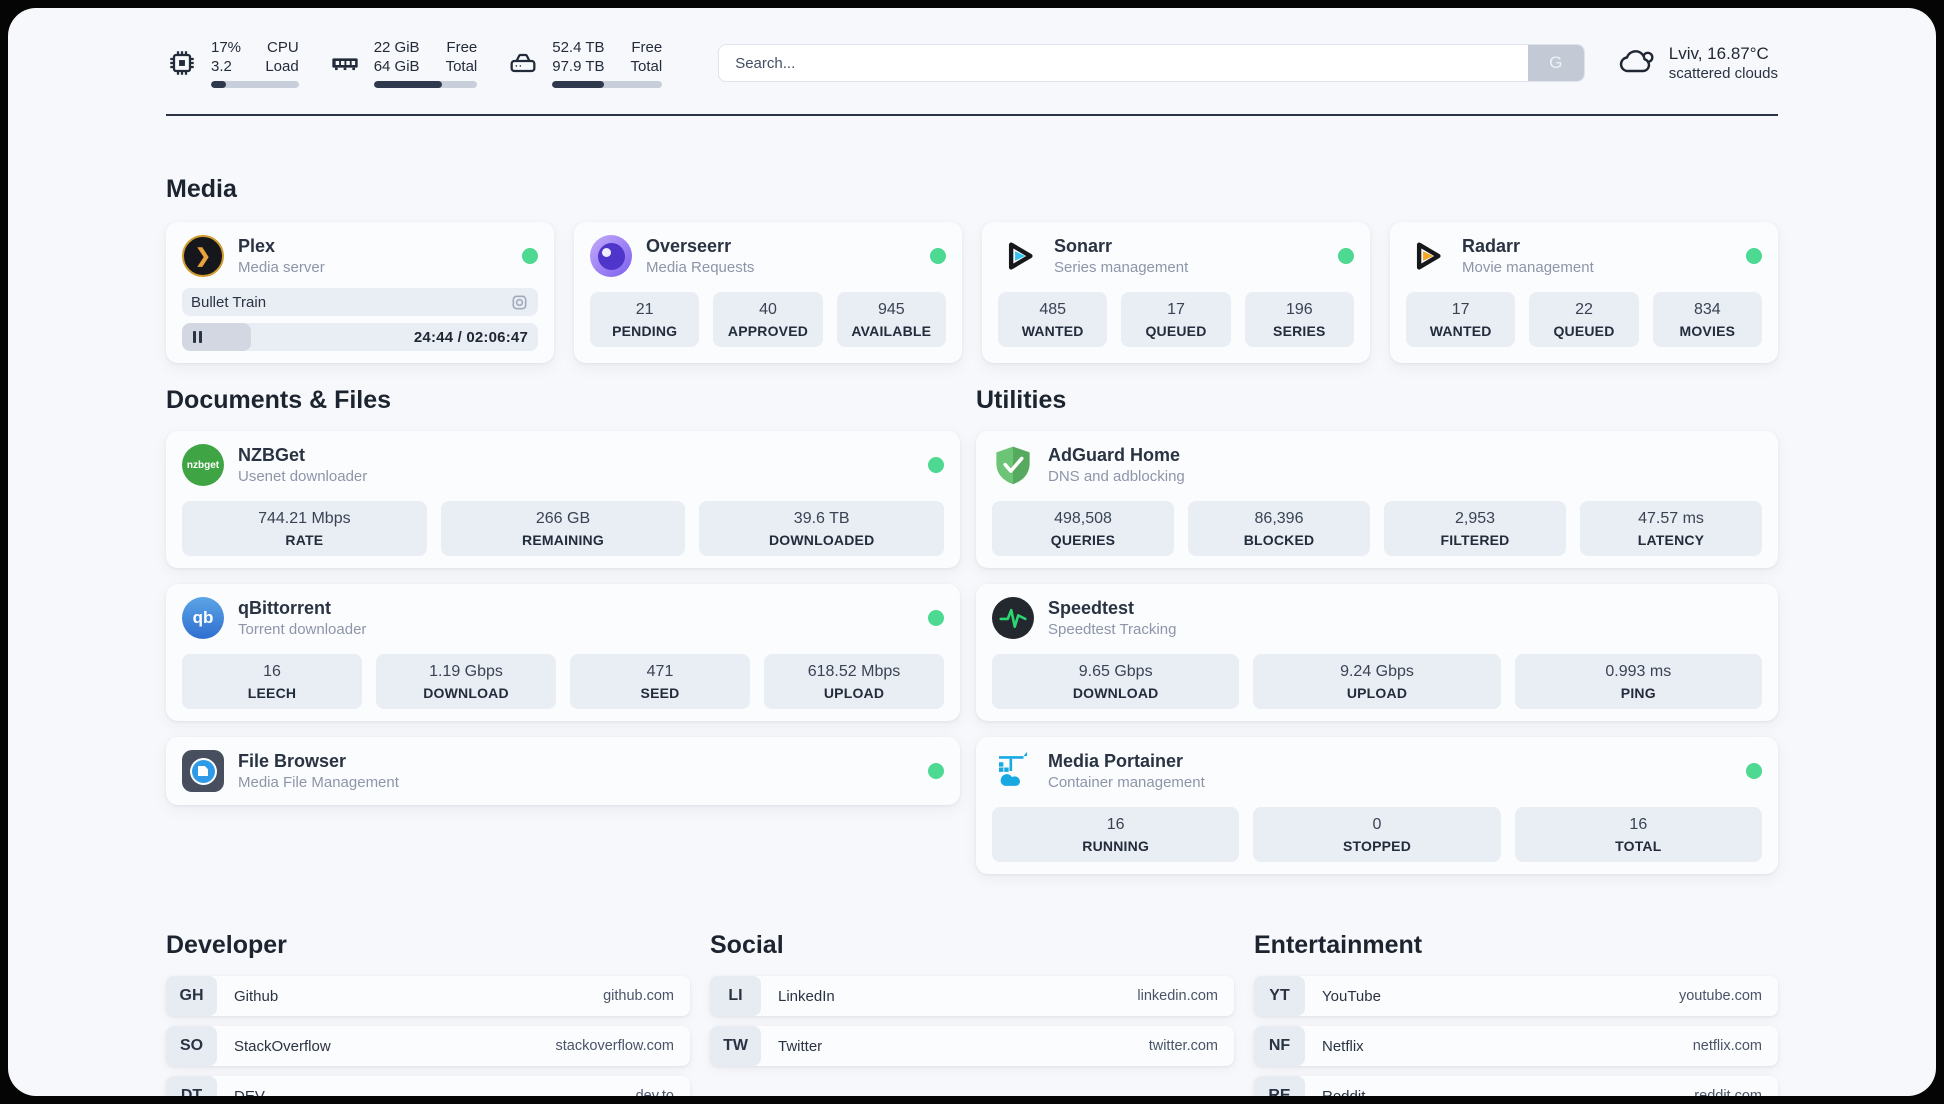 The height and width of the screenshot is (1104, 1944). What do you see at coordinates (1671, 528) in the screenshot?
I see `stat-pill: 47.57 ms LATENCY` at bounding box center [1671, 528].